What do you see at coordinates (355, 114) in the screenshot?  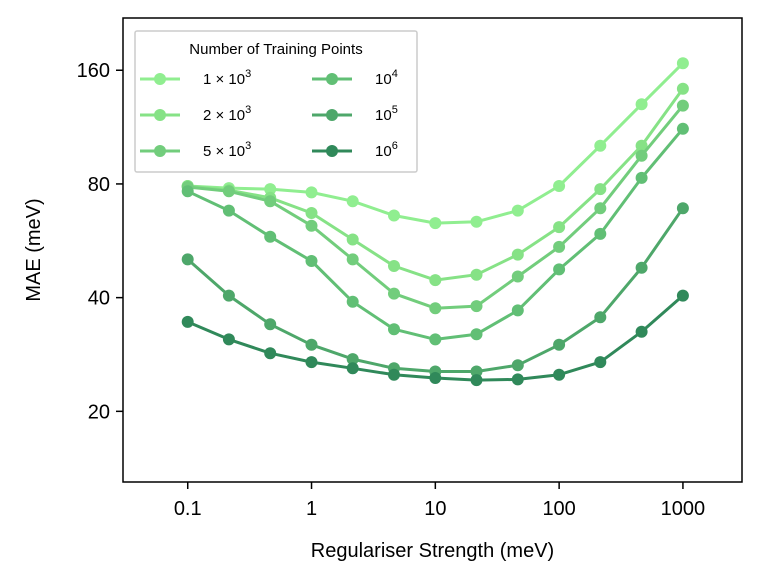 I see `legend-item: 105` at bounding box center [355, 114].